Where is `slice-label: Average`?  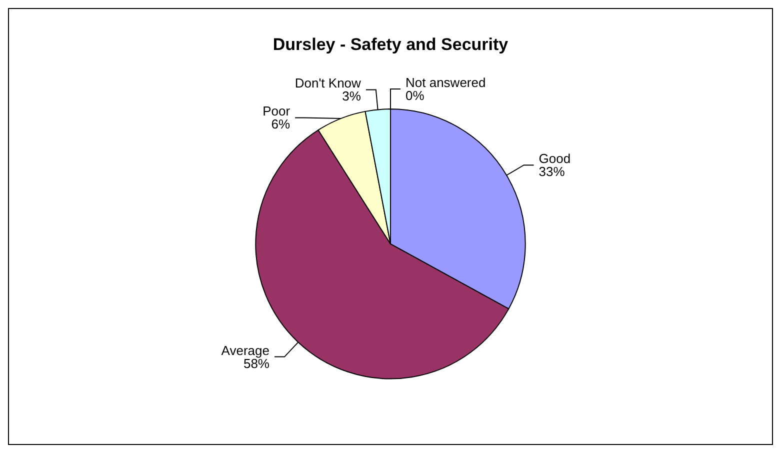 slice-label: Average is located at coordinates (245, 350).